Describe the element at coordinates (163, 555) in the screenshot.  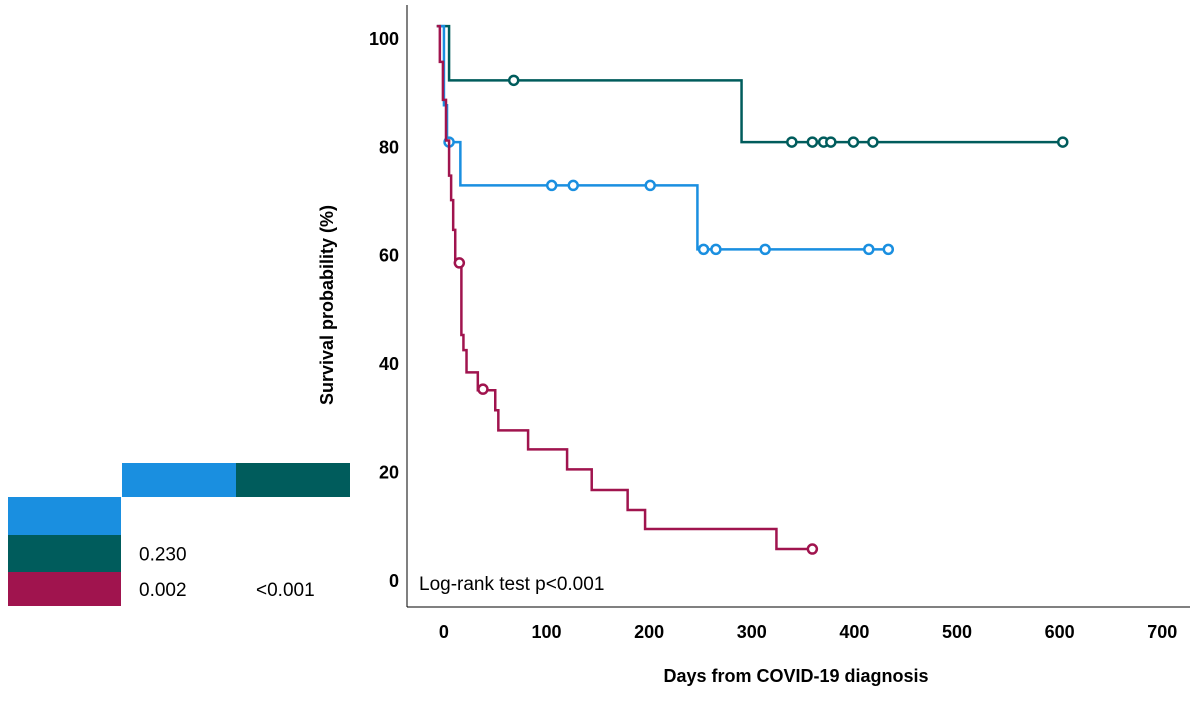
I see `table-cell: 0.230` at that location.